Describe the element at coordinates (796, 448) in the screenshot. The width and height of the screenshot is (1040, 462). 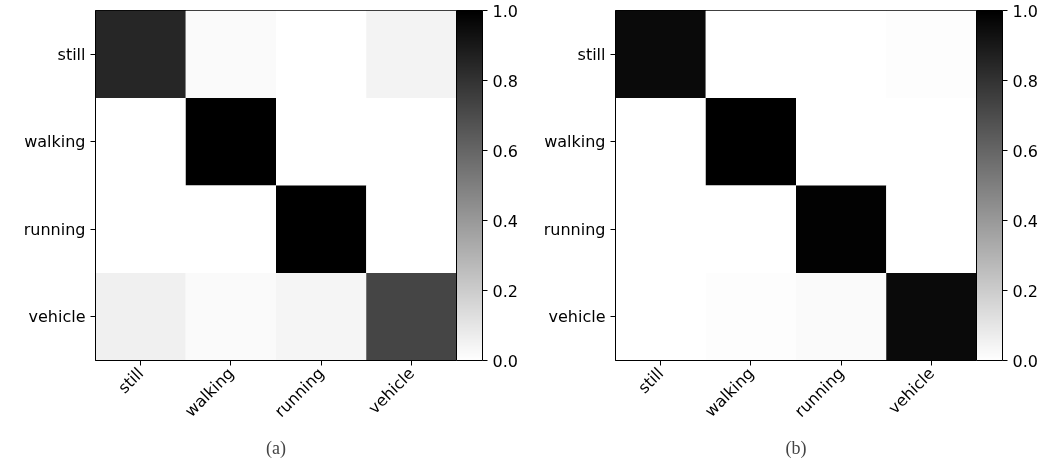
I see `text: (b)` at that location.